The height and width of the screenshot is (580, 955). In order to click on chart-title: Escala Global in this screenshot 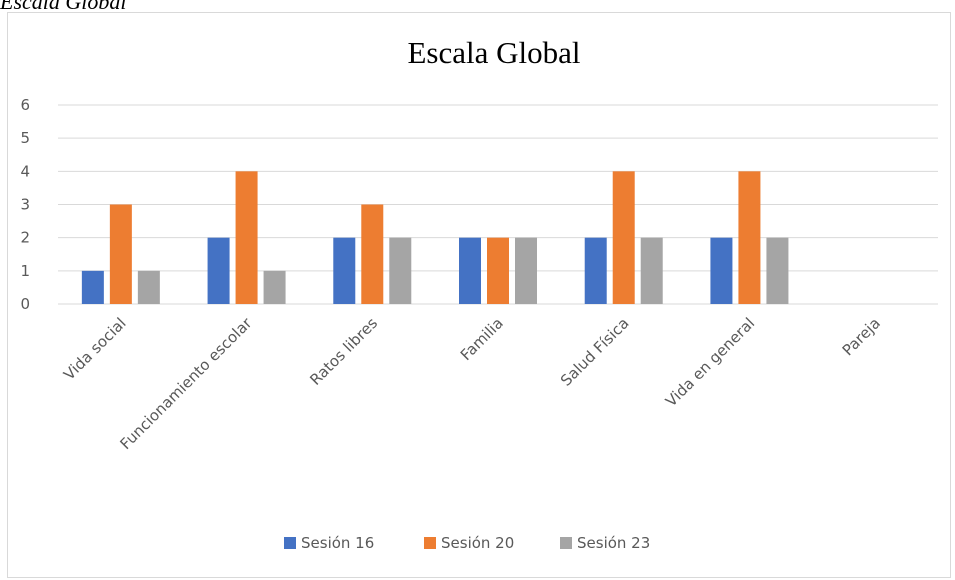, I will do `click(493, 52)`.